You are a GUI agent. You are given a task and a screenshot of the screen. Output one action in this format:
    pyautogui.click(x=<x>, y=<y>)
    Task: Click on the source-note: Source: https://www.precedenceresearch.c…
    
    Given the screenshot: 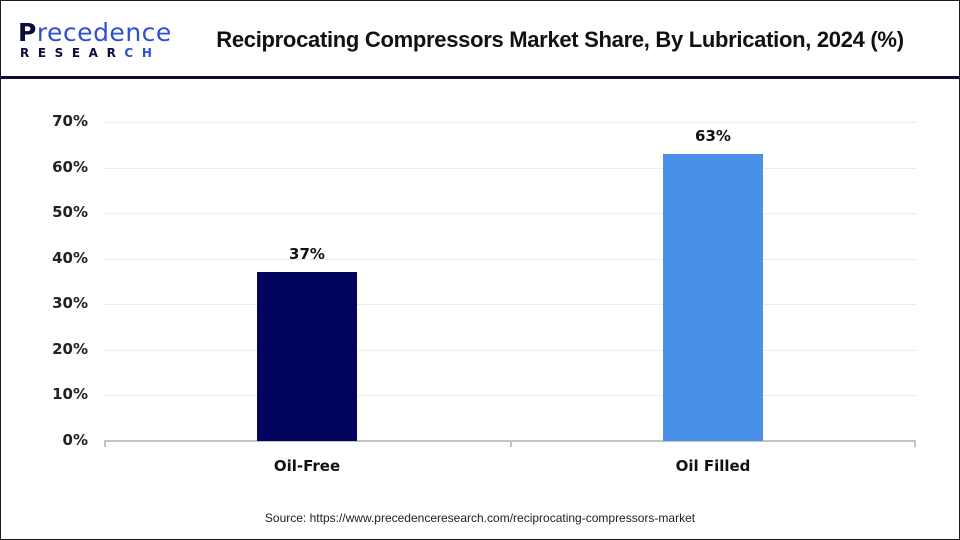 What is the action you would take?
    pyautogui.click(x=480, y=518)
    